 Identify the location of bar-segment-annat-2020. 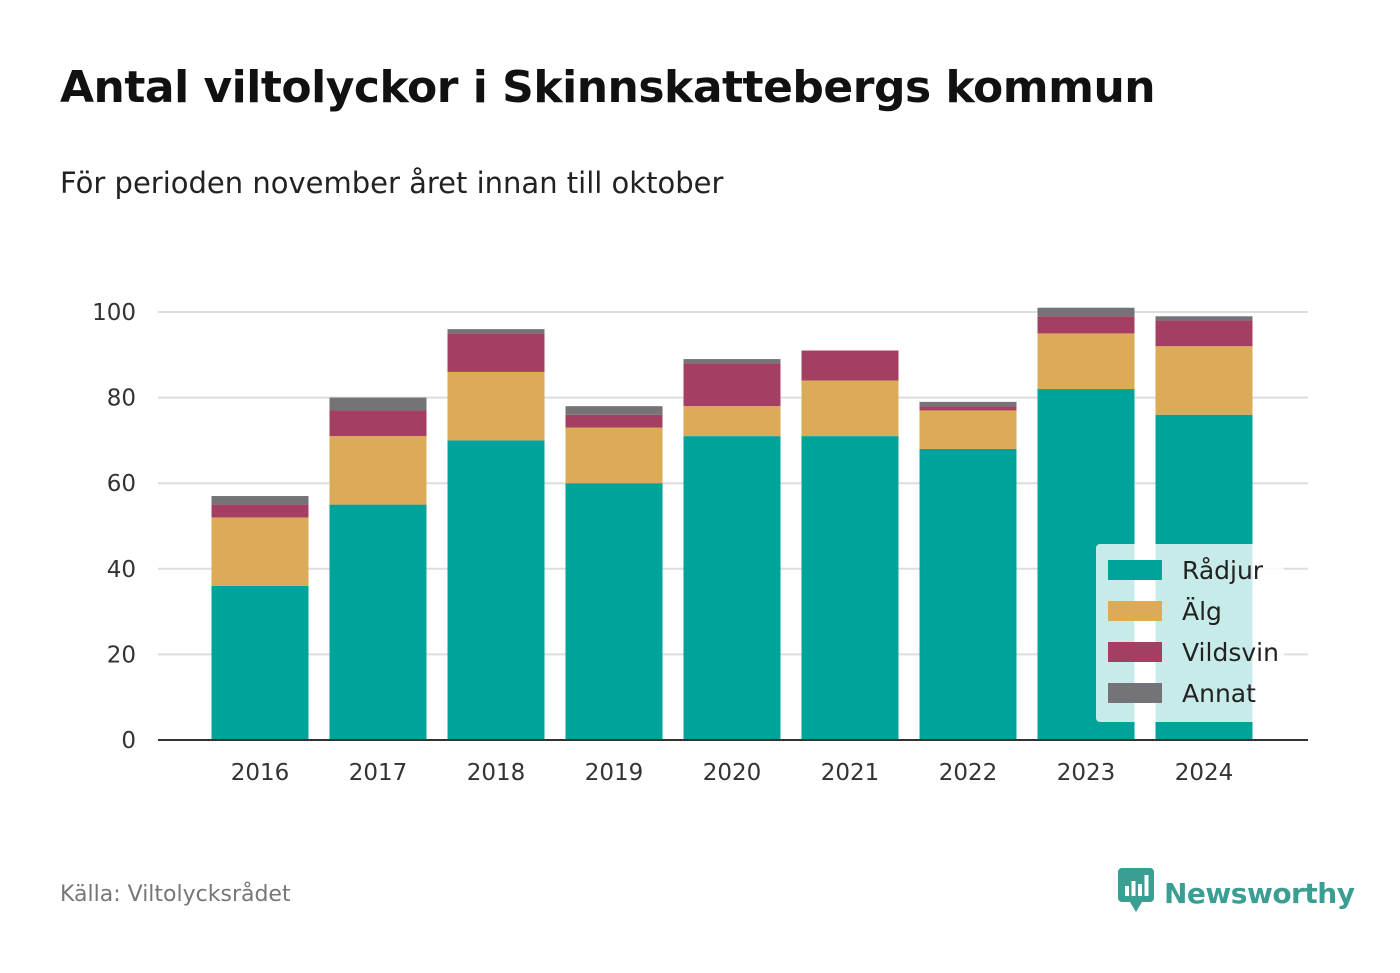
(732, 361).